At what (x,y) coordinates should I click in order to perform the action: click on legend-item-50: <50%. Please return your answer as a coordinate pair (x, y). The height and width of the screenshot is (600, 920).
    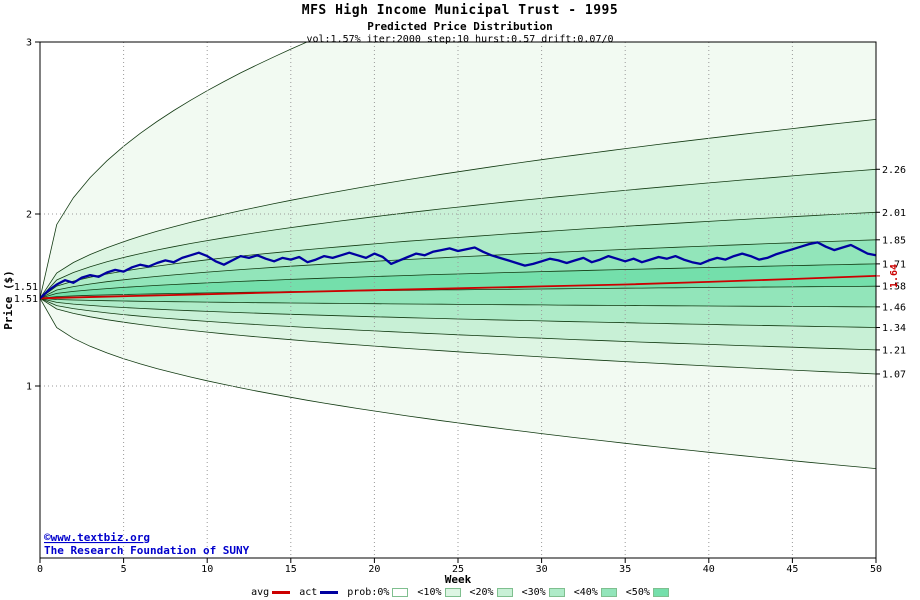
    Looking at the image, I should click on (647, 592).